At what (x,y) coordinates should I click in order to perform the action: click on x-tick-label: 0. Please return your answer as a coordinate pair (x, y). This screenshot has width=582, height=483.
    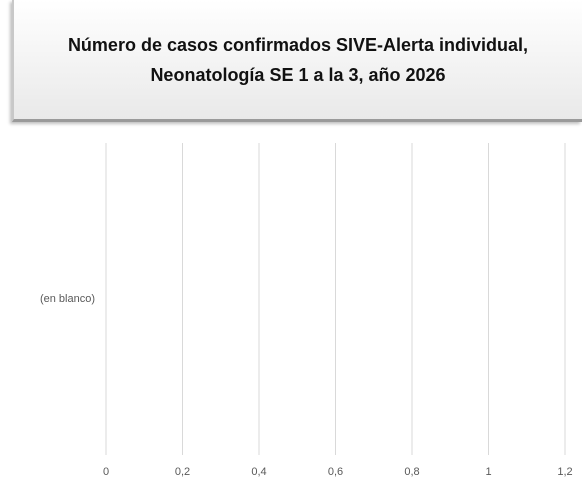
    Looking at the image, I should click on (106, 472).